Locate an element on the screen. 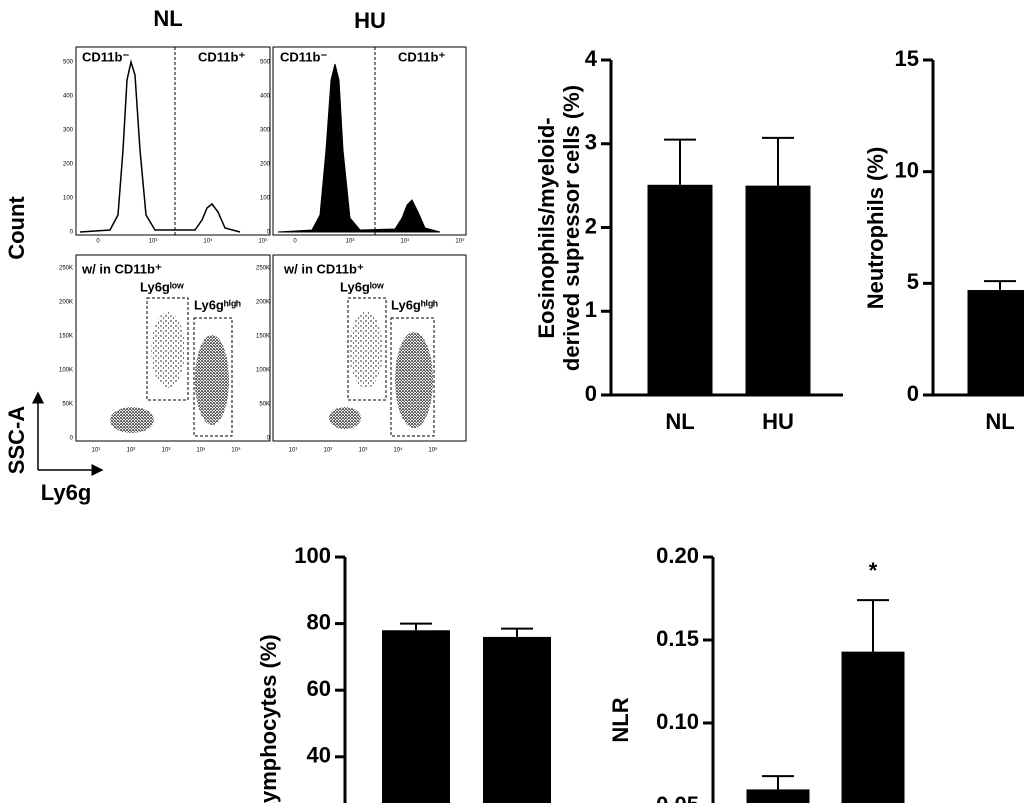 This screenshot has width=1024, height=803. x-tick-label: HU is located at coordinates (778, 421).